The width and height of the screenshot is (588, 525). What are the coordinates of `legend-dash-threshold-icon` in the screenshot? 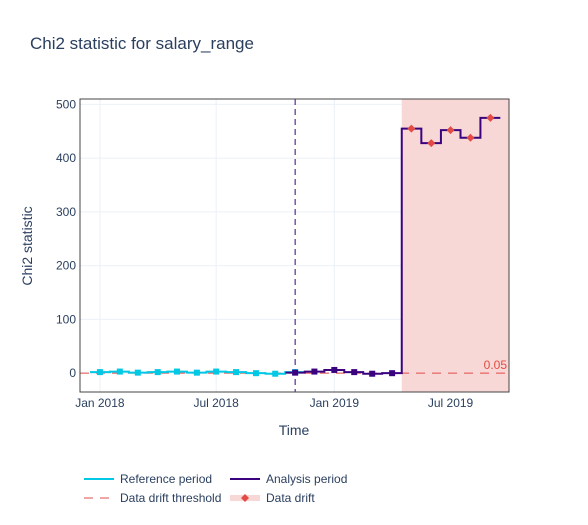 It's located at (99, 498).